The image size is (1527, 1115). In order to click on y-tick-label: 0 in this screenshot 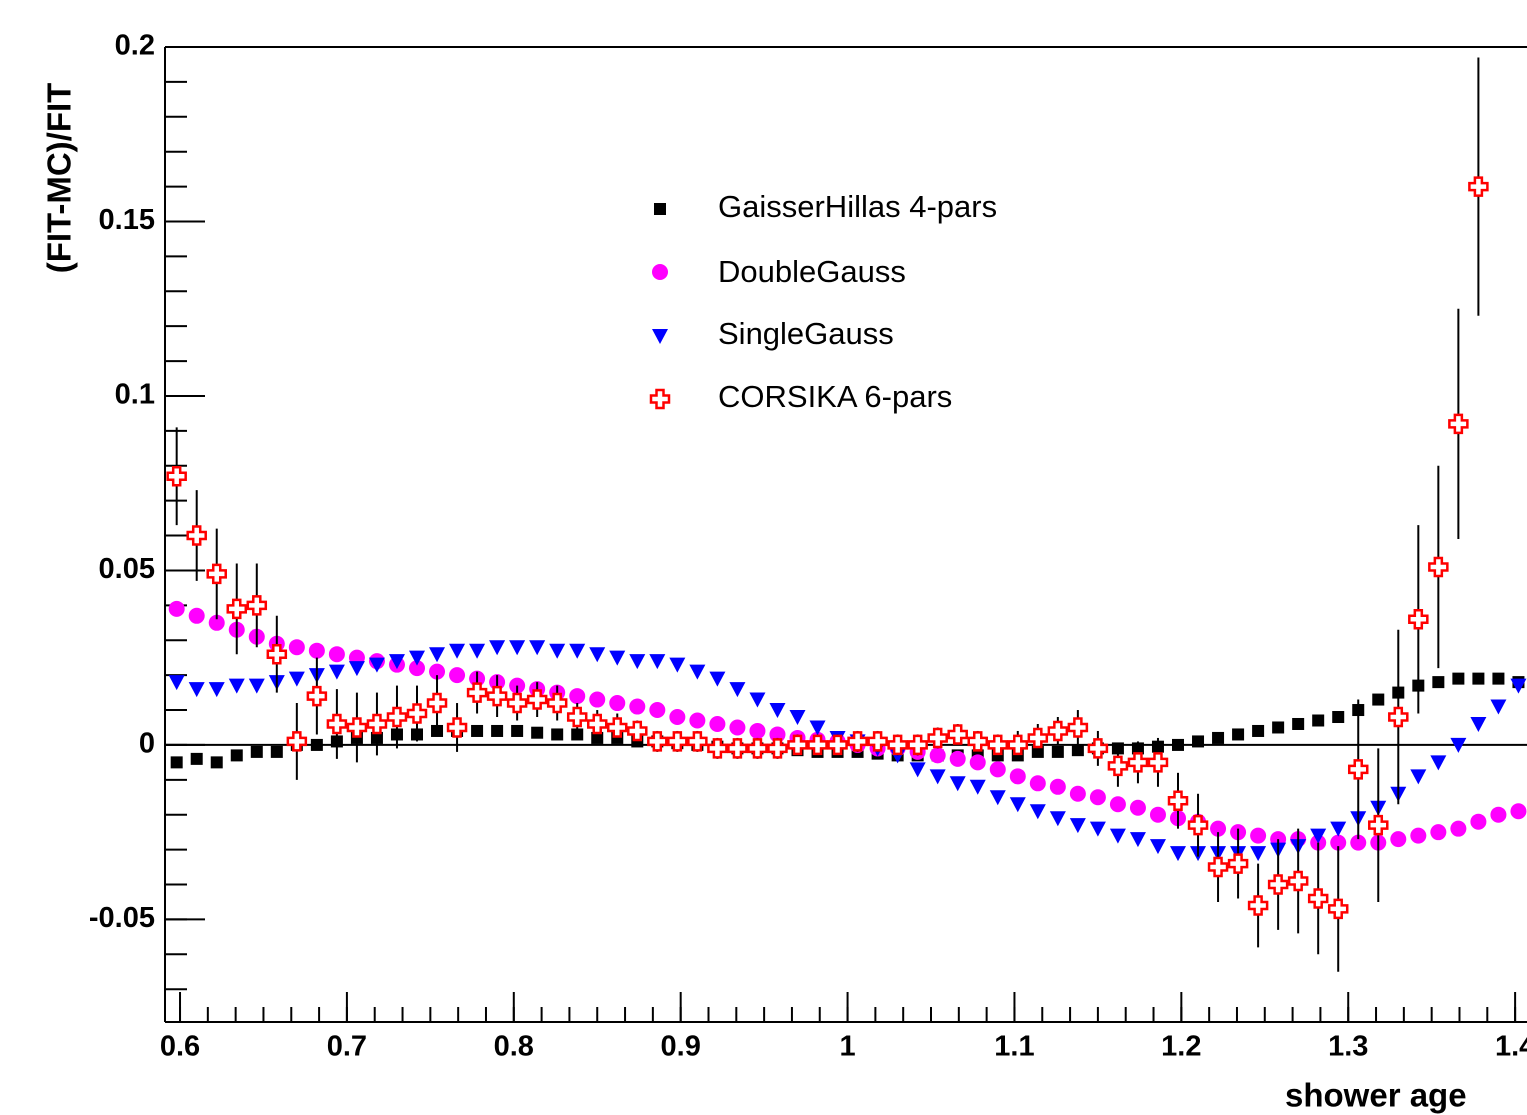, I will do `click(147, 744)`.